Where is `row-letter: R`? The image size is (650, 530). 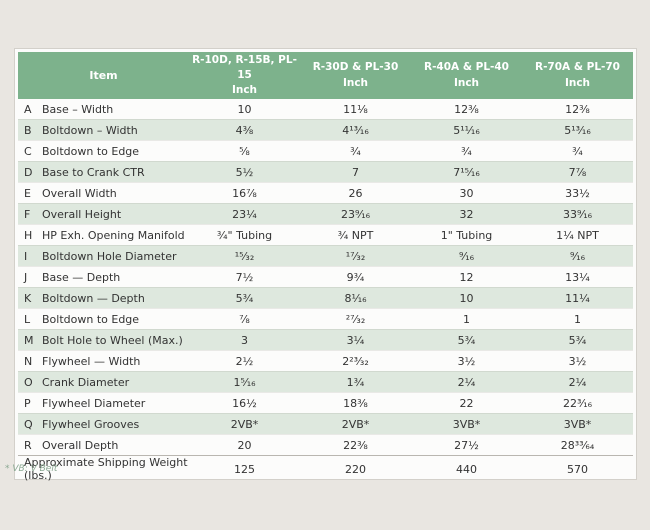
row-letter: R is located at coordinates (28, 445).